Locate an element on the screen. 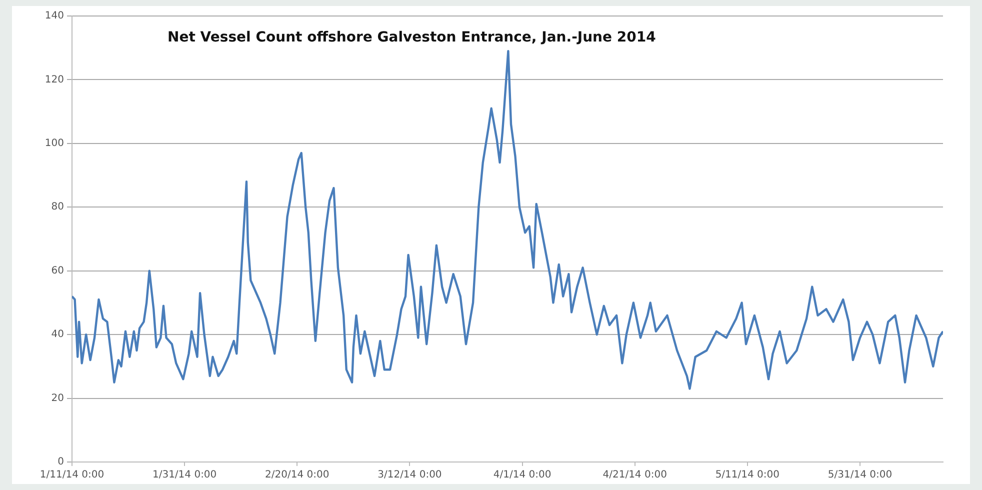 This screenshot has width=982, height=490. x-tick-label: 5/31/14 0:00 is located at coordinates (860, 475).